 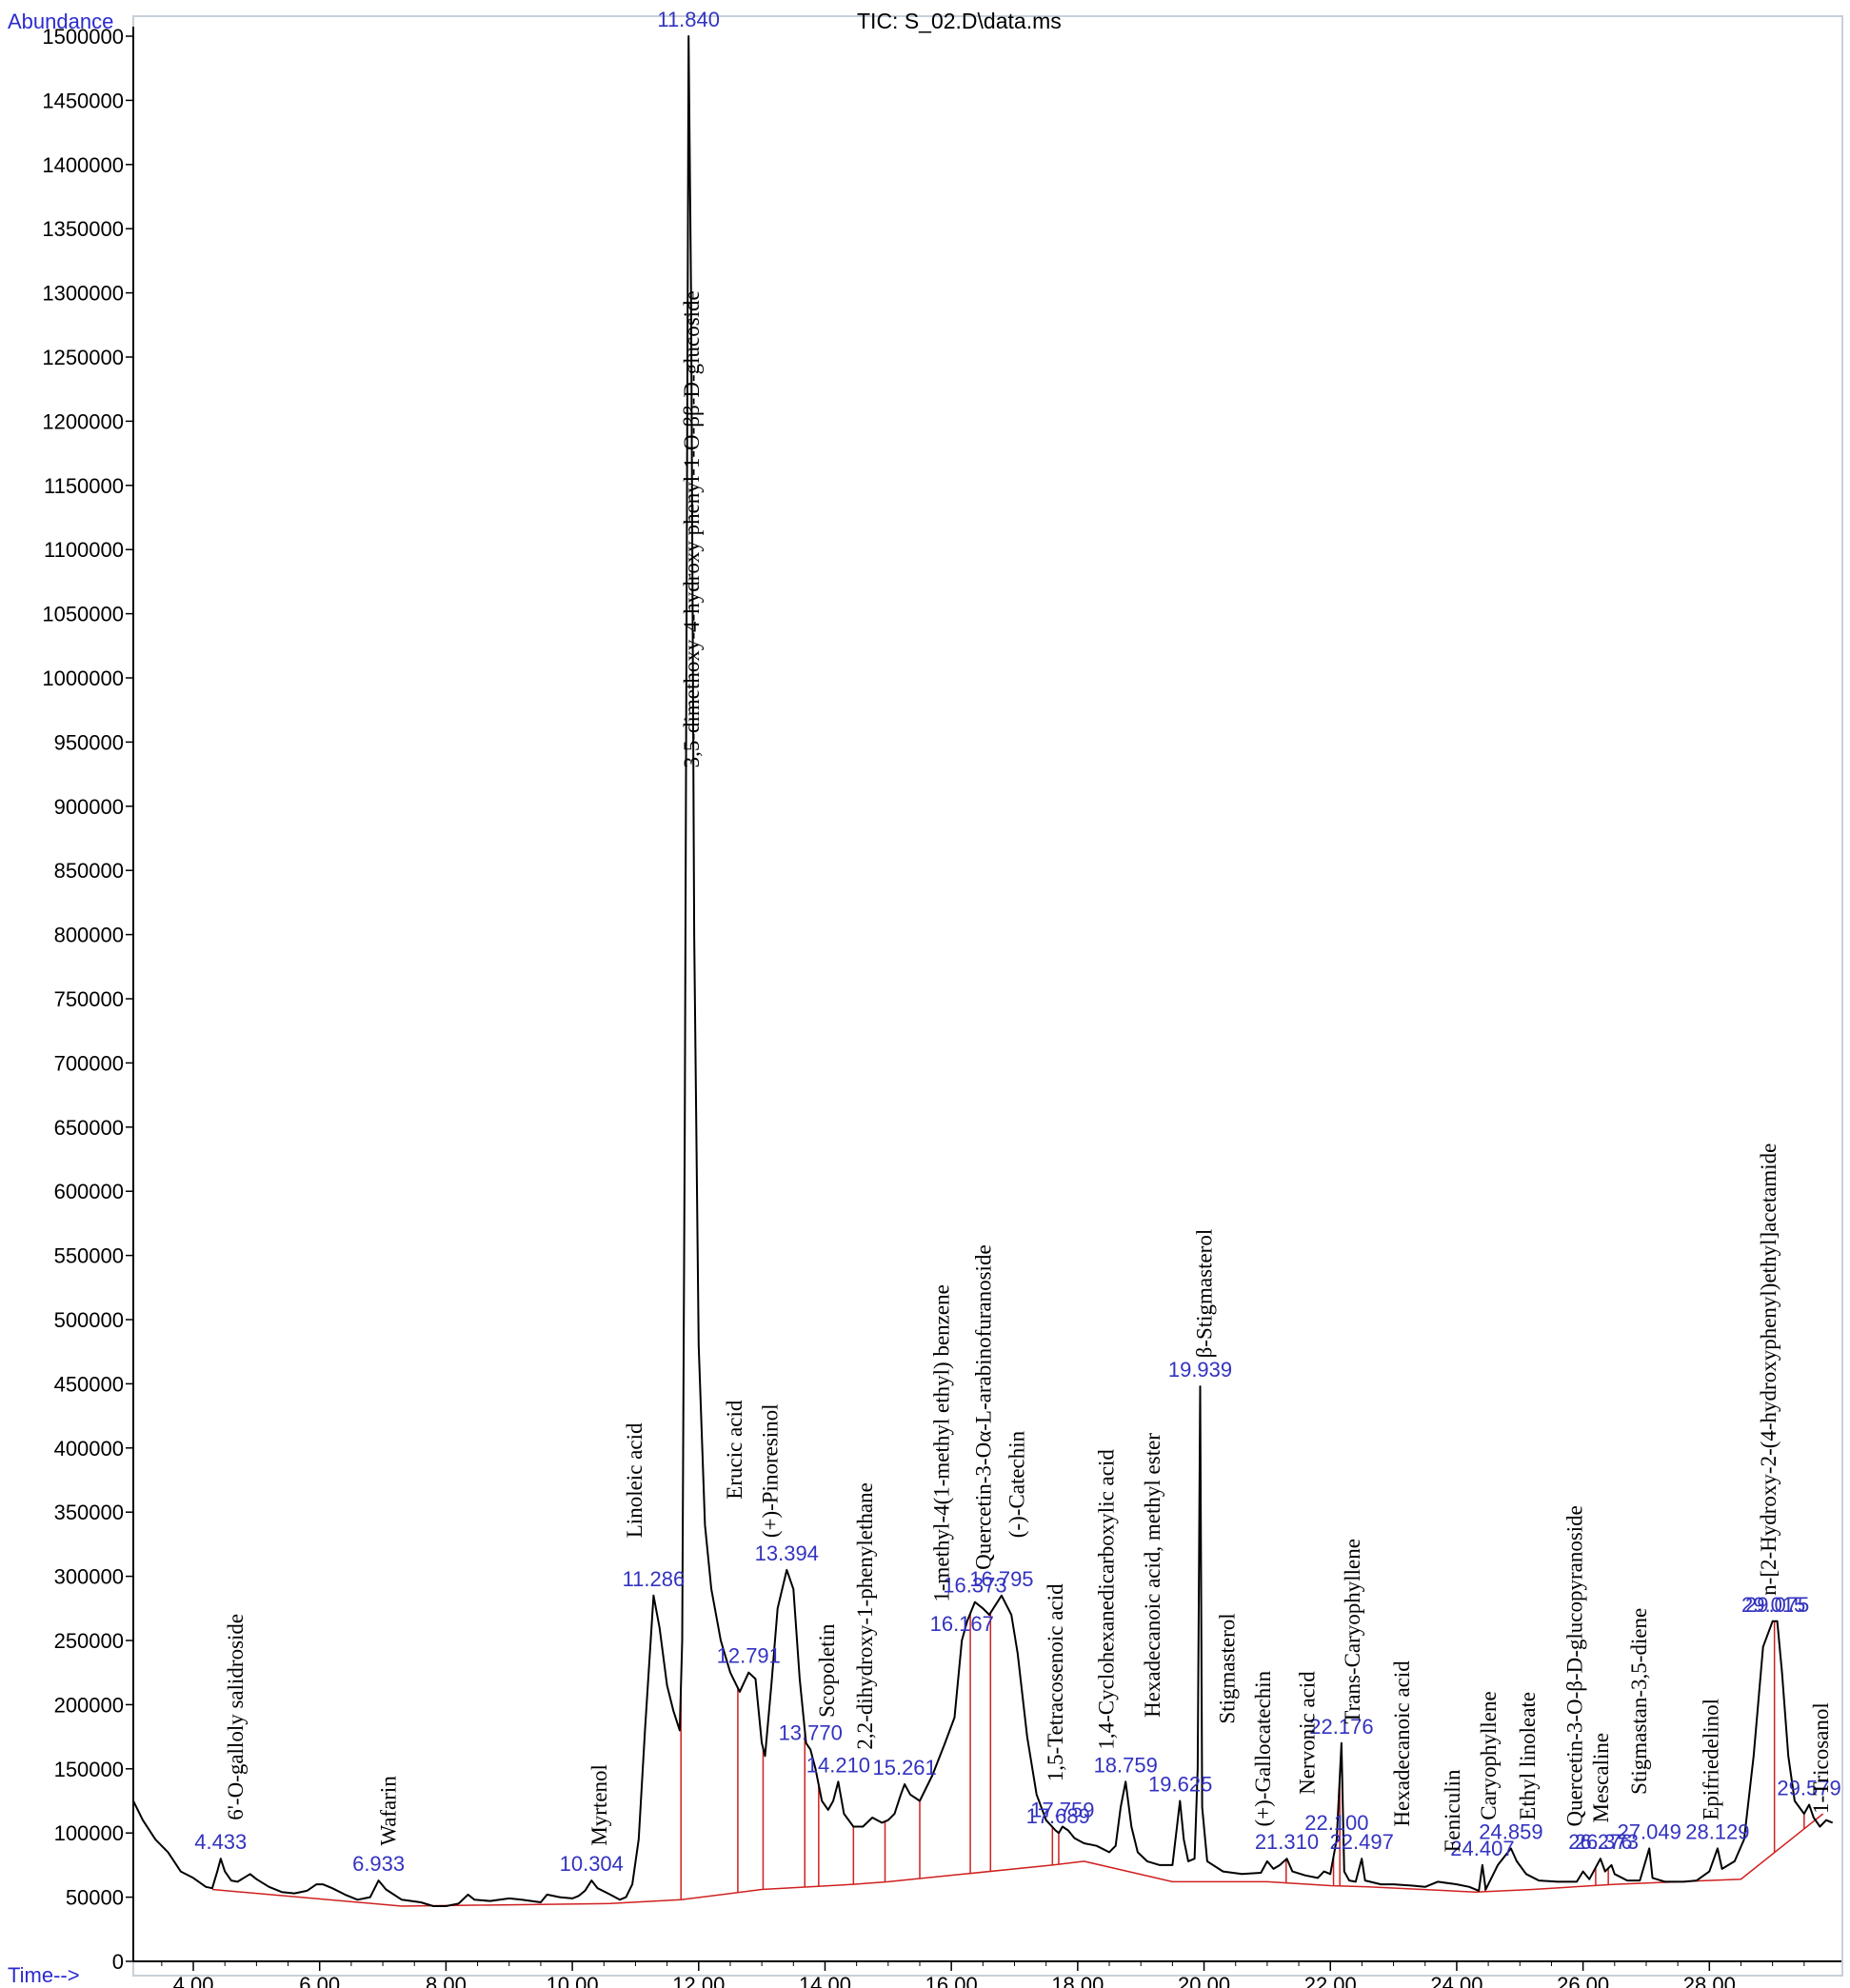 I want to click on compound-label: (+)-Gallocatechin, so click(x=1263, y=1748).